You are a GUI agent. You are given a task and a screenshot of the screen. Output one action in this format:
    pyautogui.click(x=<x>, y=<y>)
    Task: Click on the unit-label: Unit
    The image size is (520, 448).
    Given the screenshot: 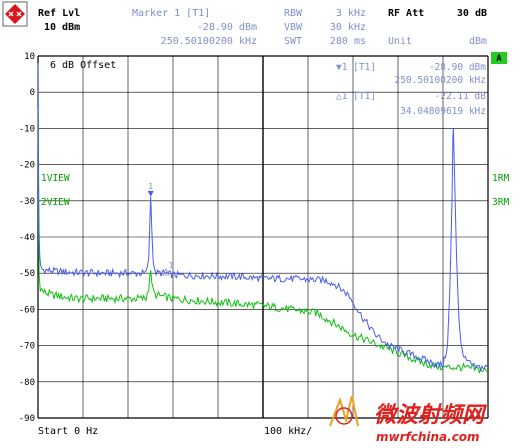 What is the action you would take?
    pyautogui.click(x=400, y=41)
    